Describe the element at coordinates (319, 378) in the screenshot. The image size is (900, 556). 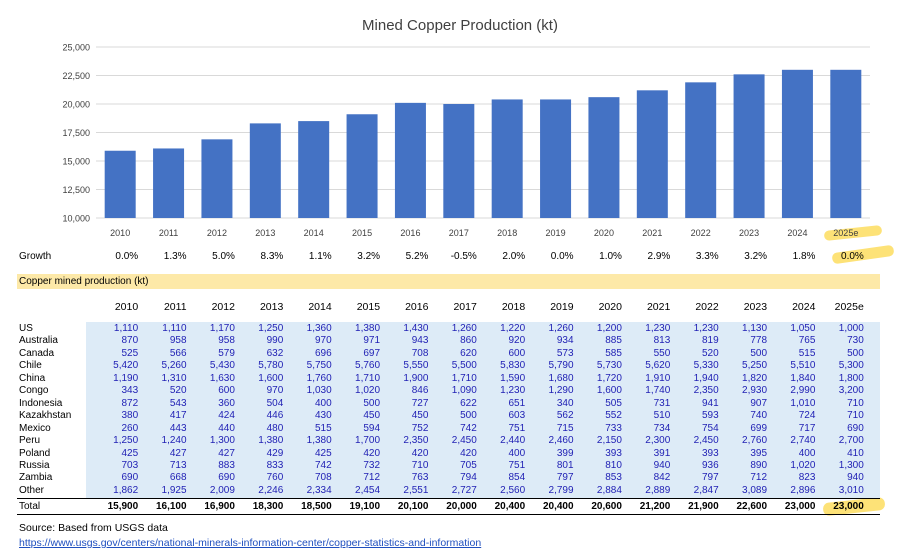
I see `table-cell: 1,760` at that location.